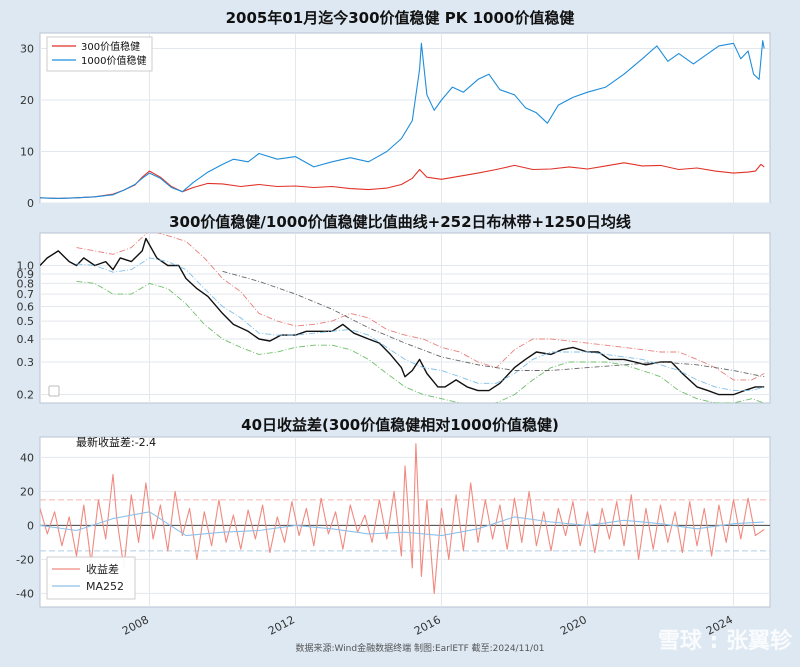 The width and height of the screenshot is (800, 667). What do you see at coordinates (26, 274) in the screenshot?
I see `y-tick-label: 0.9` at bounding box center [26, 274].